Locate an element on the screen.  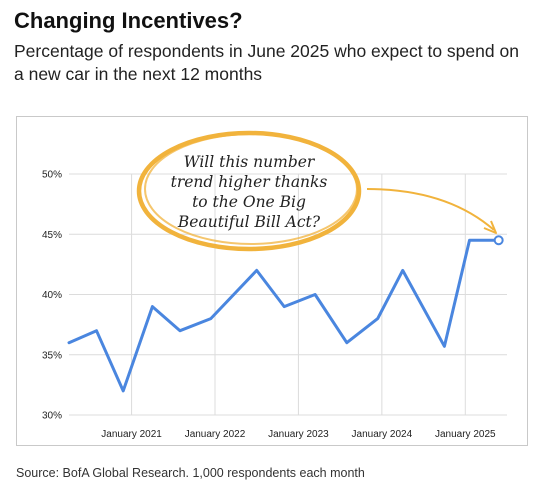
x-tick-label: January 2023 is located at coordinates (298, 434).